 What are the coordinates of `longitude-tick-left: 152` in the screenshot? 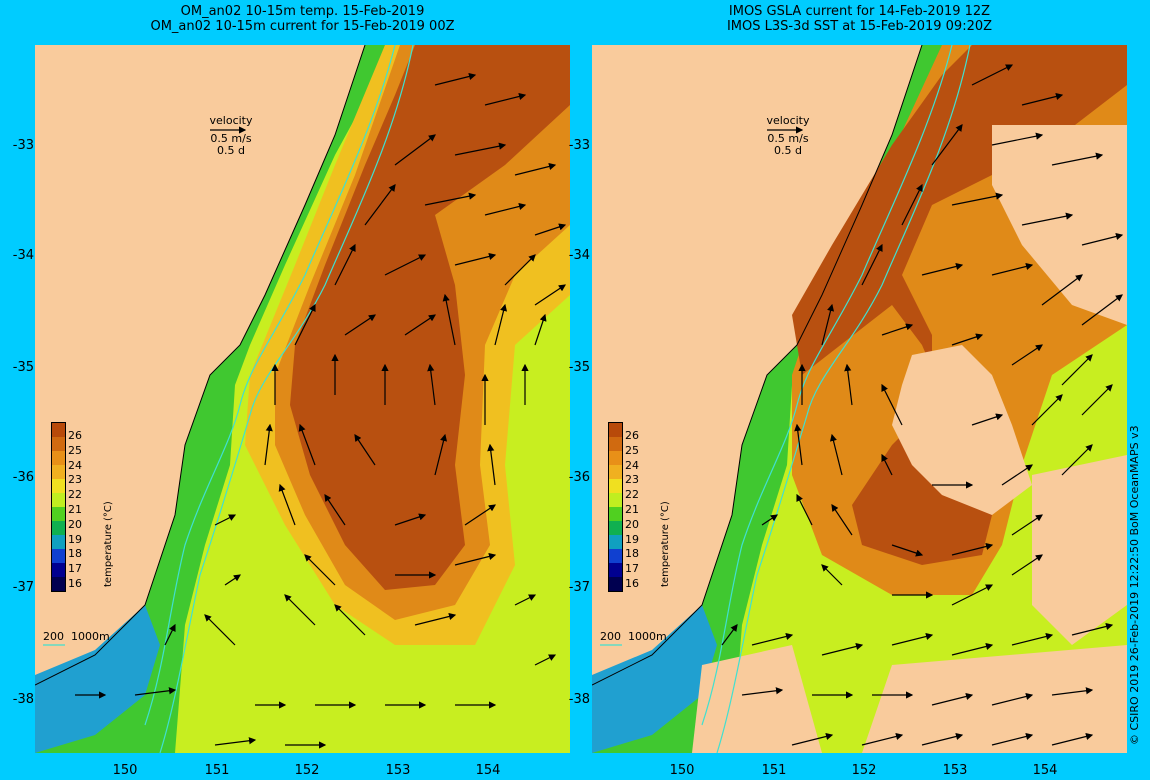 It's located at (307, 770).